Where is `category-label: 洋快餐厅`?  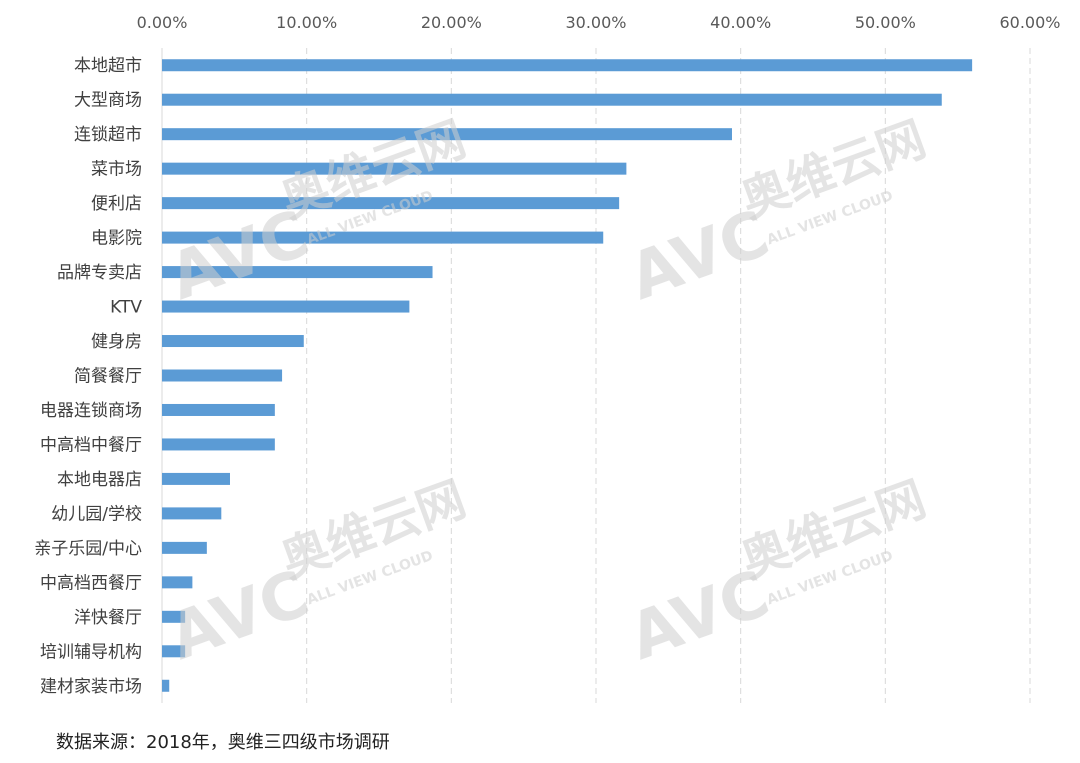 category-label: 洋快餐厅 is located at coordinates (108, 618).